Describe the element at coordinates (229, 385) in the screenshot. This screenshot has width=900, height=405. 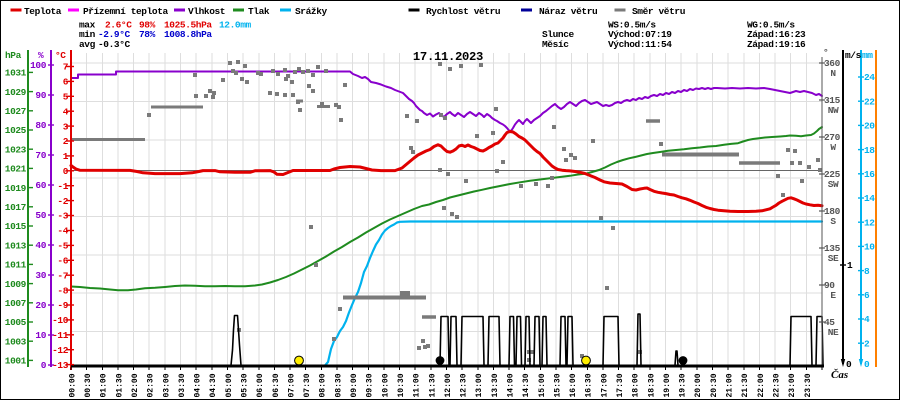
I see `svg-text: 05:00` at that location.